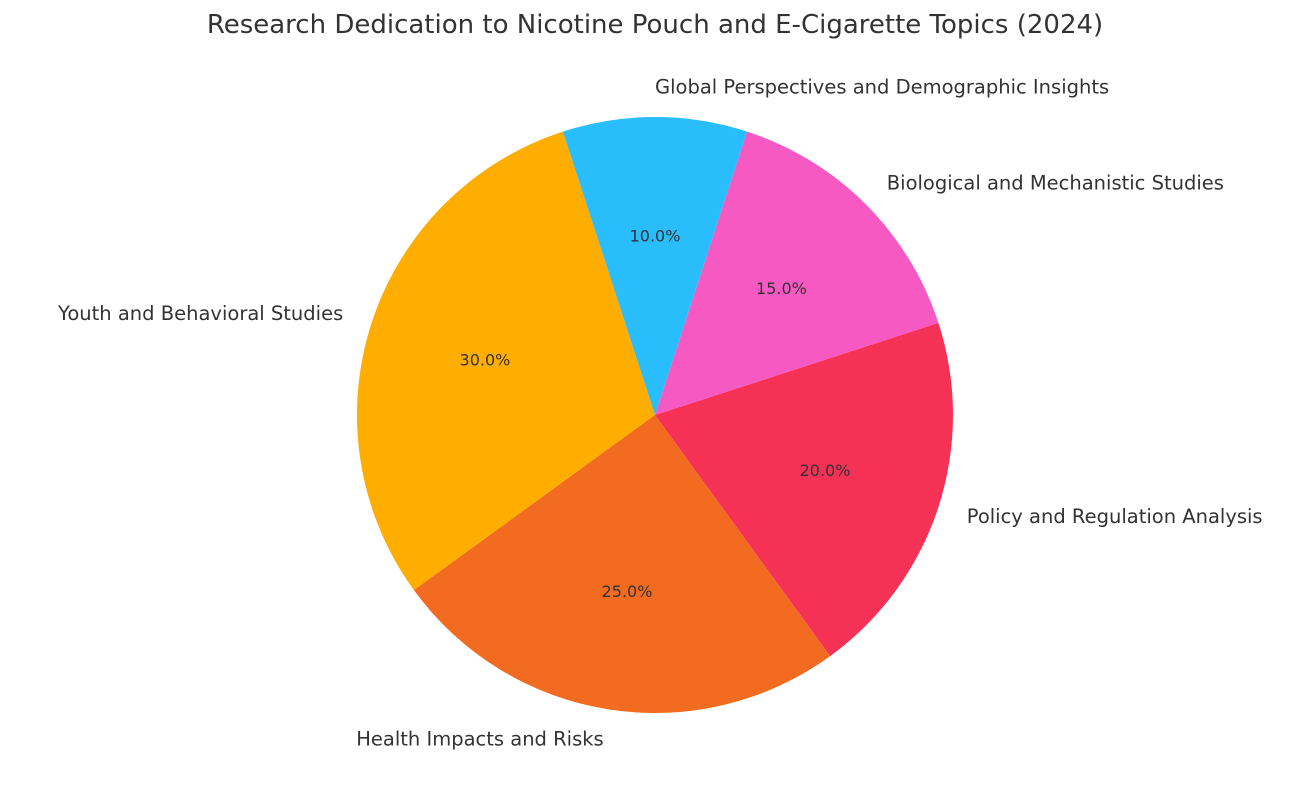 The width and height of the screenshot is (1292, 800). I want to click on percentage-label-biological-and-mechanistic-studies: 15.0%, so click(781, 288).